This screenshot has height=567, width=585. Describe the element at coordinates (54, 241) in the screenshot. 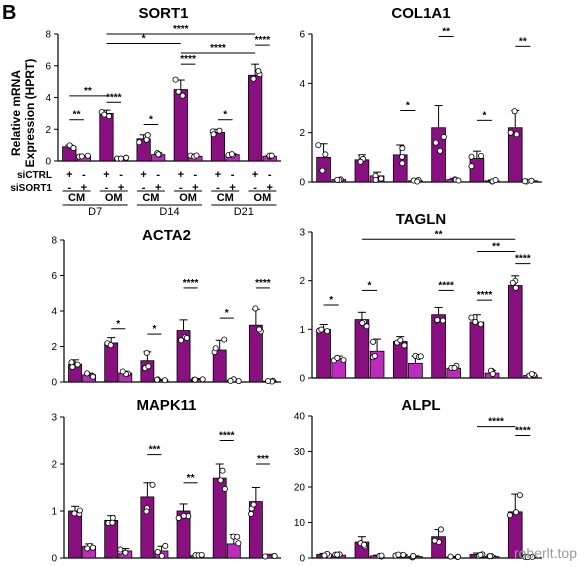

I see `y-tick-label: 8` at that location.